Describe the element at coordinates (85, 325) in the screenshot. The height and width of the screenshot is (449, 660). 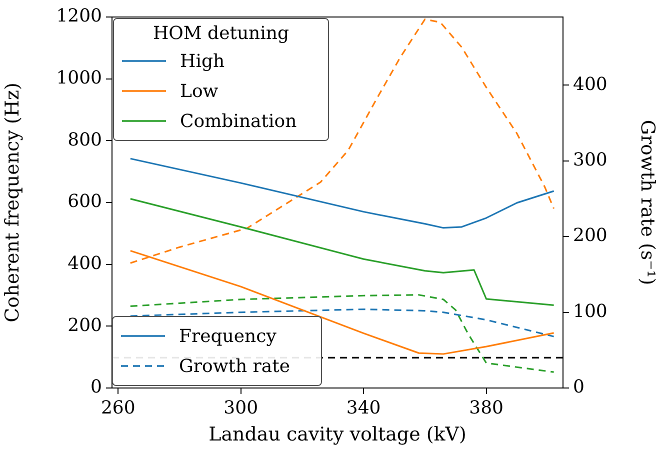
I see `y-tick-label: 200` at that location.